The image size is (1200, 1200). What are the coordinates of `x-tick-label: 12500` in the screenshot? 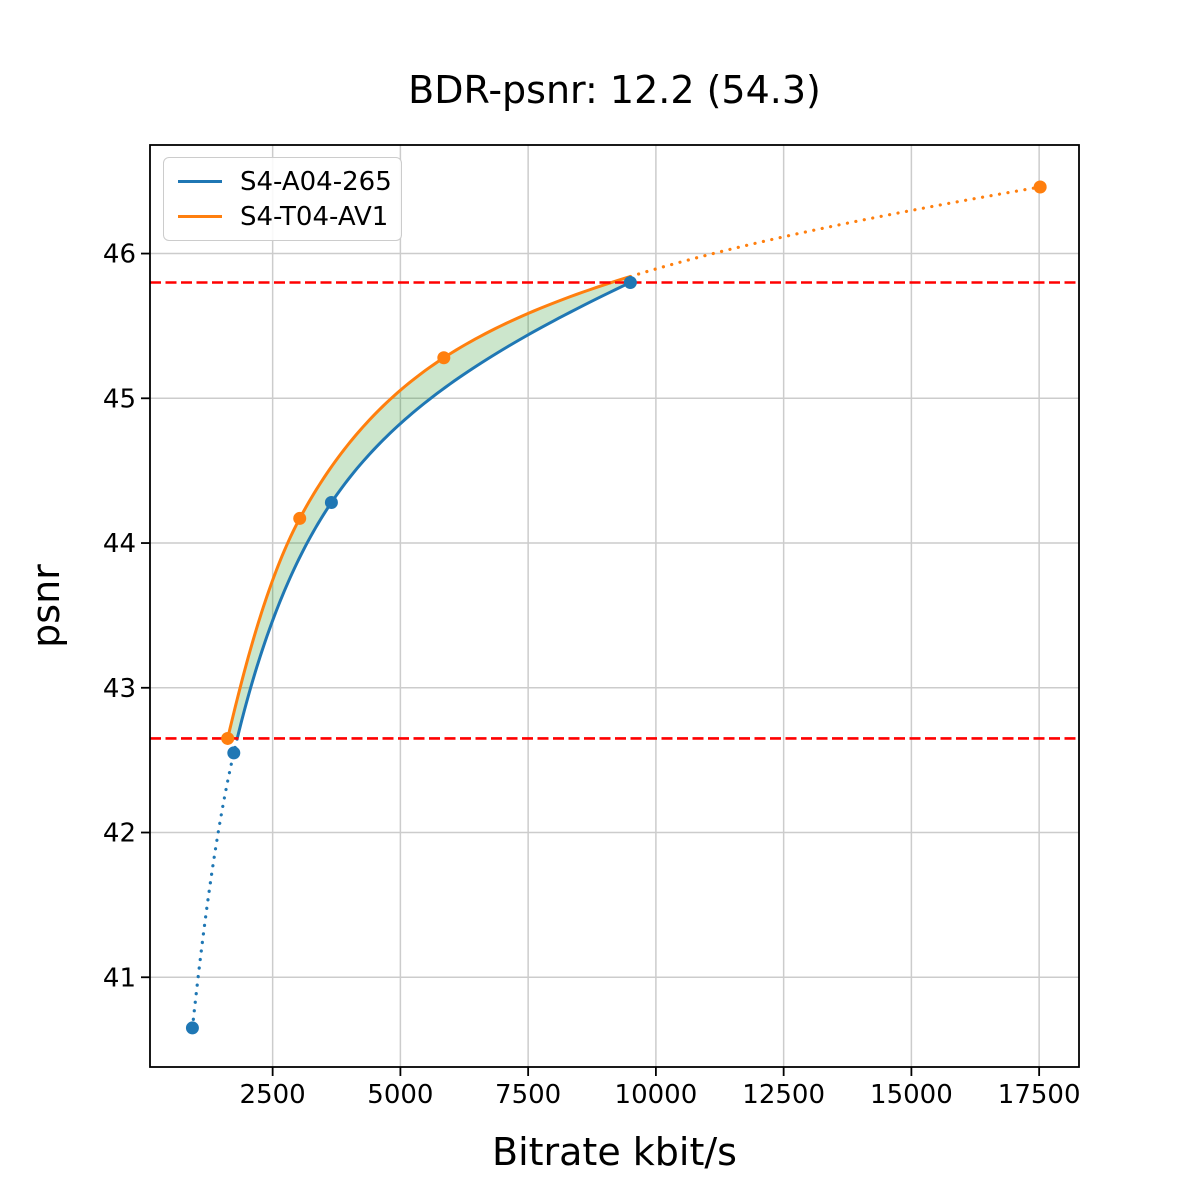 It's located at (783, 1095).